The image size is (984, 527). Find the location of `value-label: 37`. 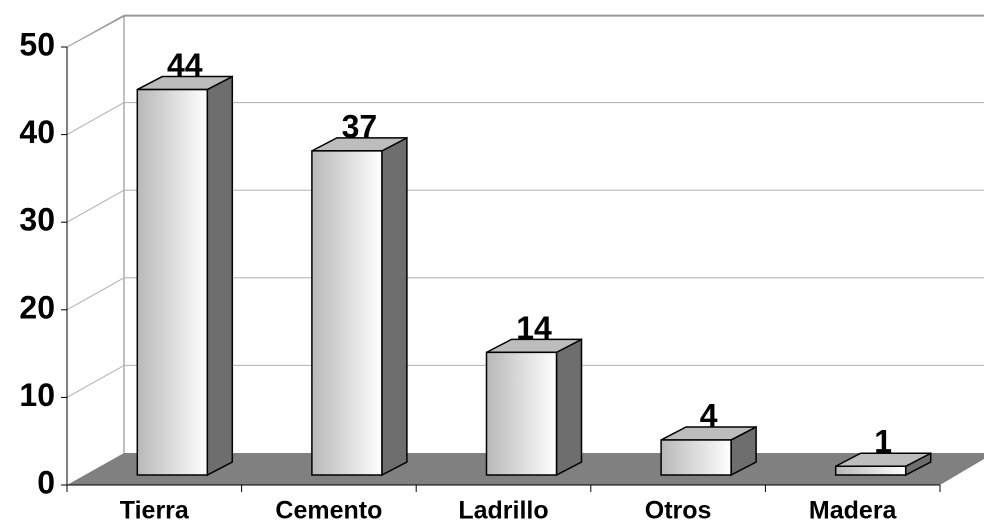

value-label: 37 is located at coordinates (360, 126).